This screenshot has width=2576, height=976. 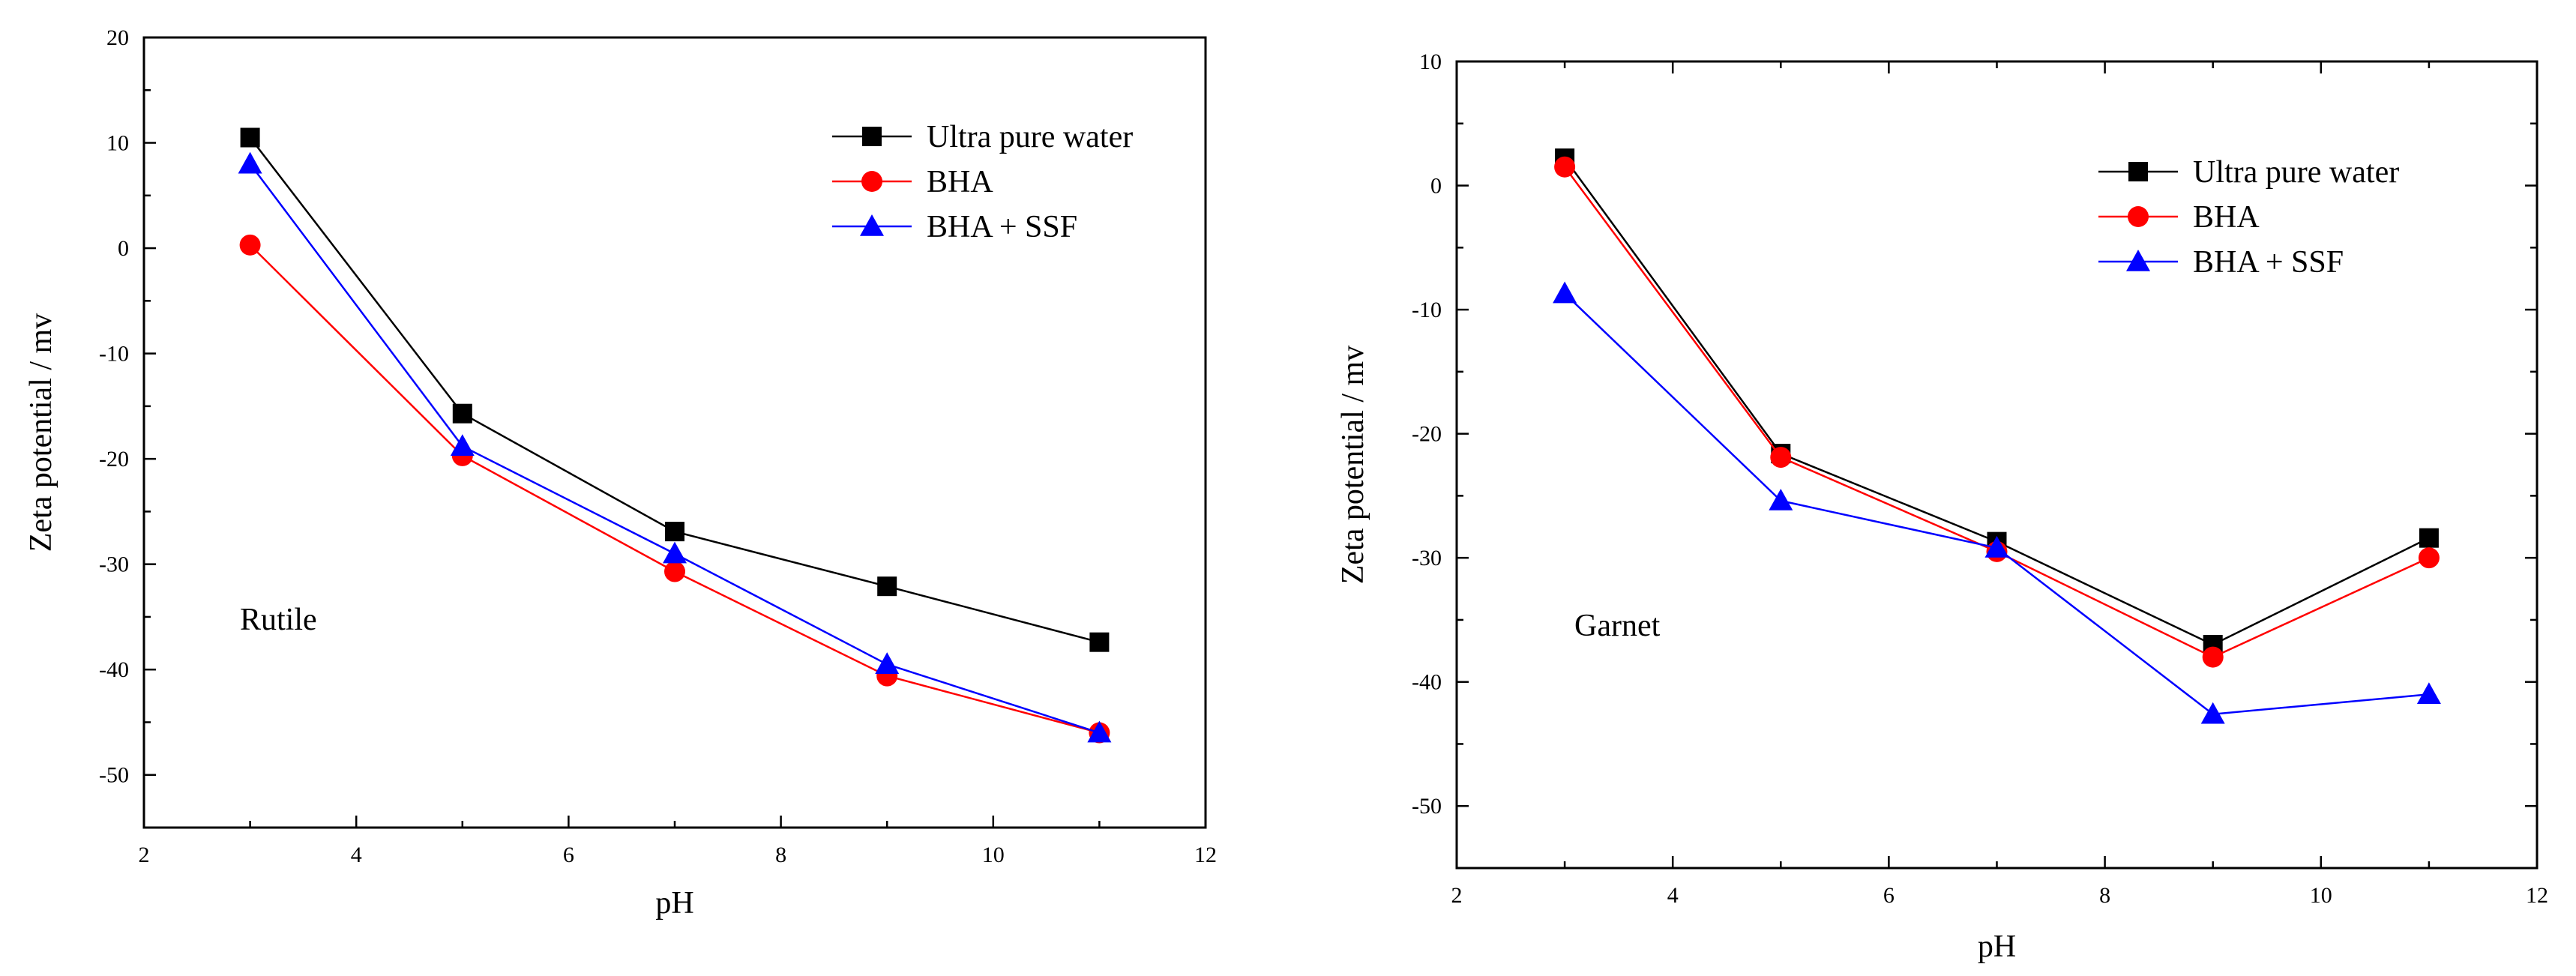 What do you see at coordinates (278, 620) in the screenshot?
I see `chart-0-mineral-annotation: Rutile` at bounding box center [278, 620].